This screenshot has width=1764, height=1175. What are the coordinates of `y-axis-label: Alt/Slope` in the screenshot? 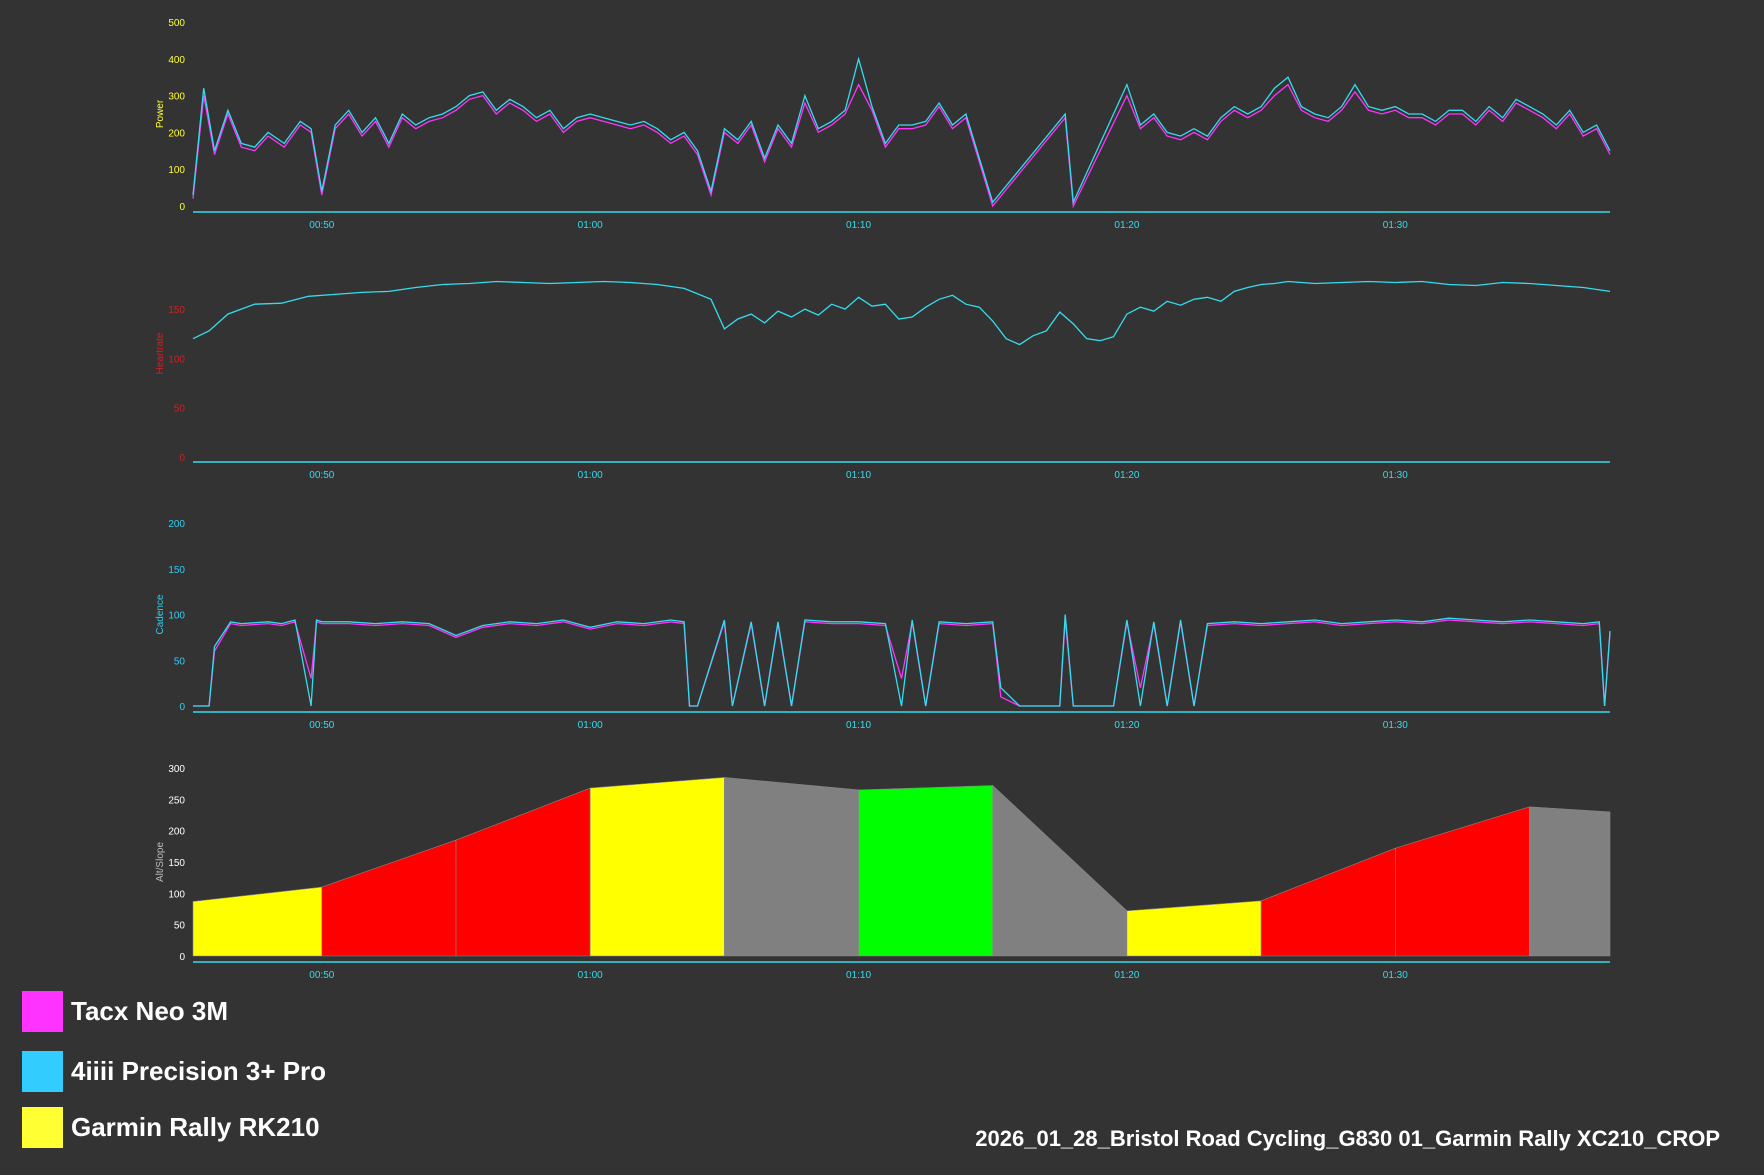 It's located at (160, 862).